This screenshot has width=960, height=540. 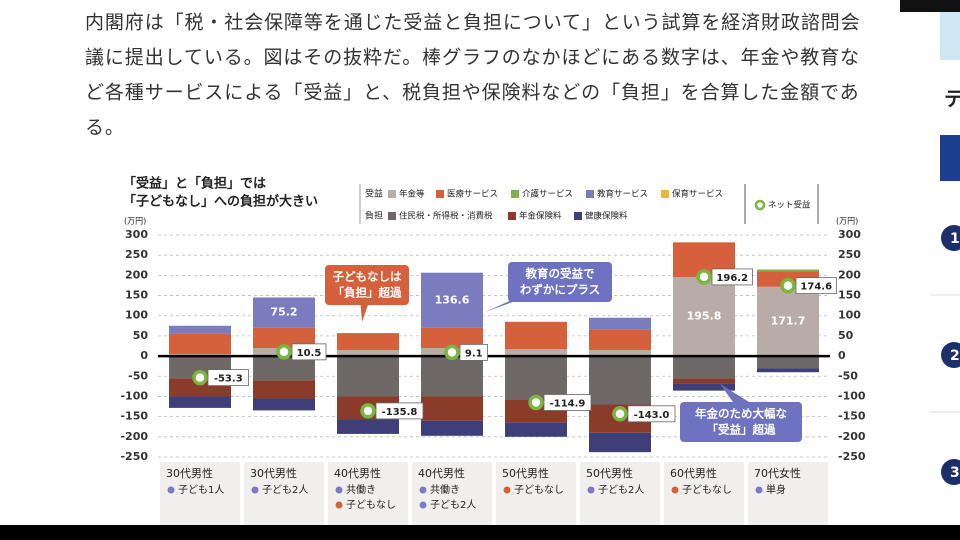 What do you see at coordinates (273, 473) in the screenshot?
I see `x-tick-label: 30代男性` at bounding box center [273, 473].